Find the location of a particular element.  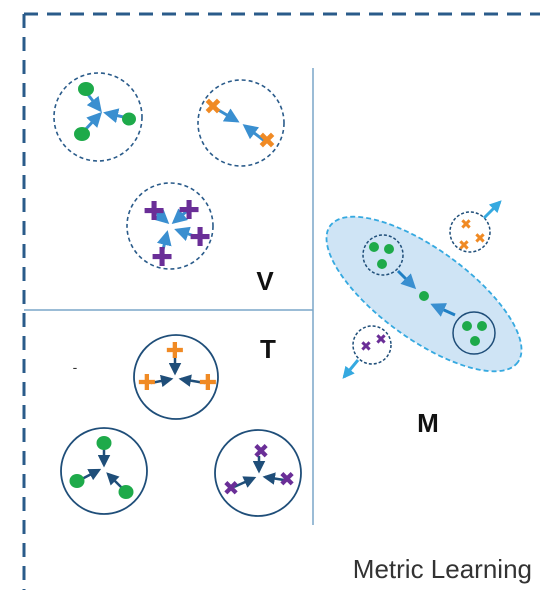

m-purple-cluster: ✖ ✖ is located at coordinates (367, 352).